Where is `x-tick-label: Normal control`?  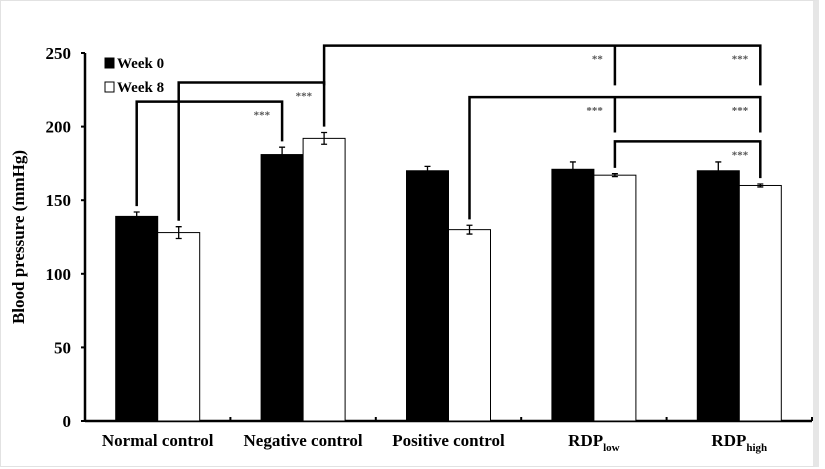
x-tick-label: Normal control is located at coordinates (158, 440).